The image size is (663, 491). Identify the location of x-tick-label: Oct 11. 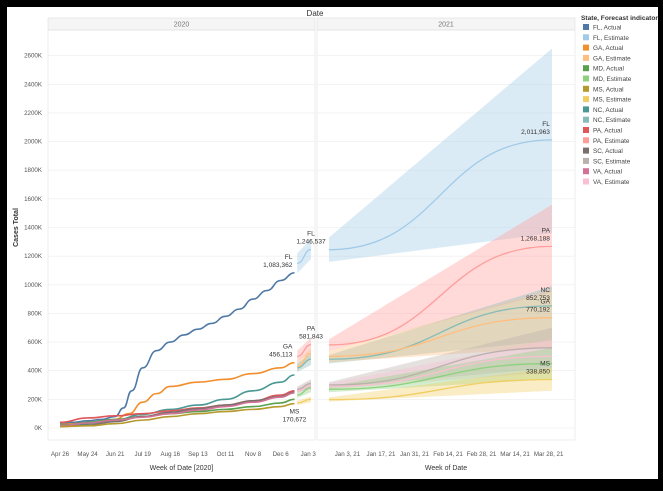
(226, 454).